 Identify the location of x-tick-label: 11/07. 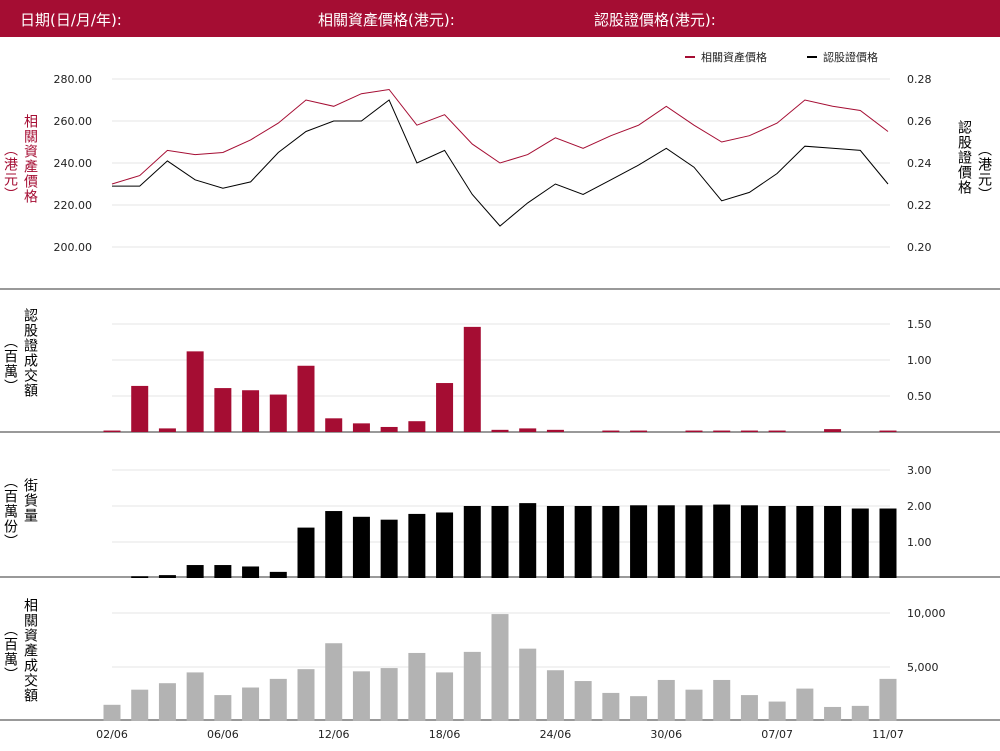
(888, 734).